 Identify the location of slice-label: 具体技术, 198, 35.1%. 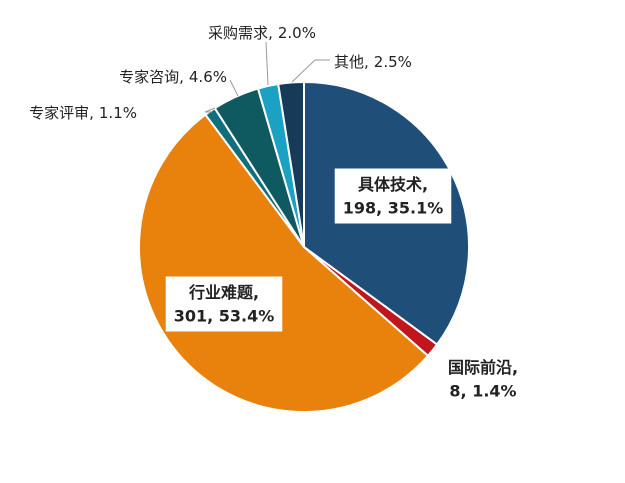
(393, 196).